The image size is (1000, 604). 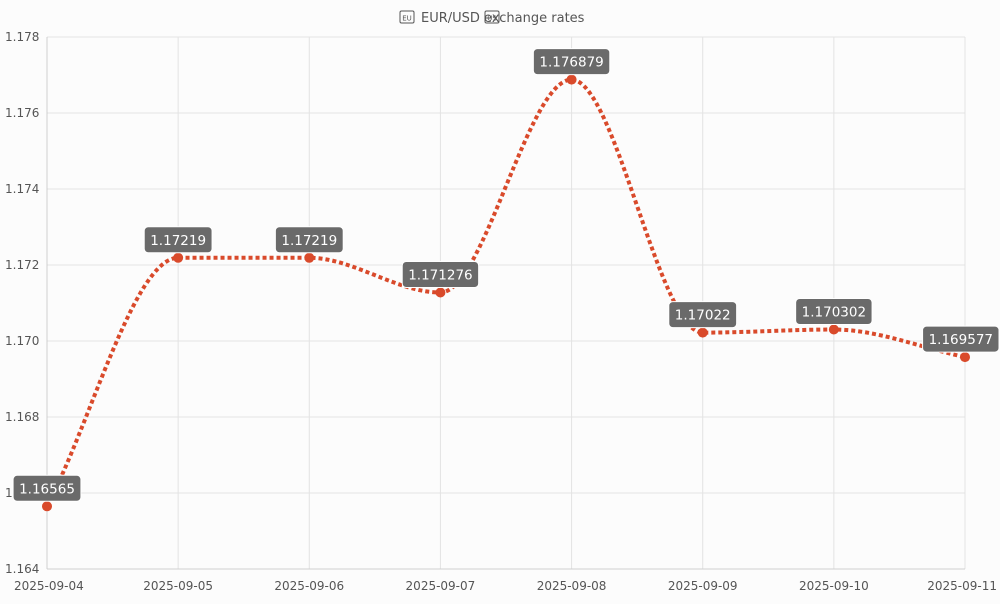 I want to click on eu-flag-icon: EU, so click(x=407, y=17).